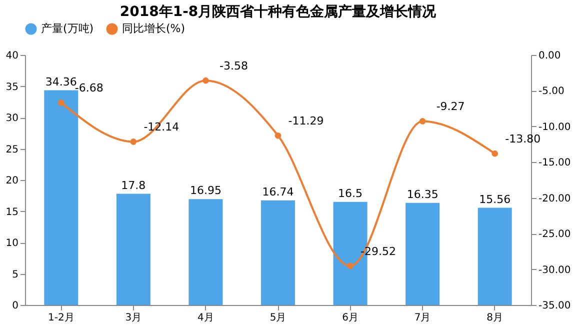 Image resolution: width=576 pixels, height=327 pixels. I want to click on y2-tick-label: -15.00, so click(554, 163).